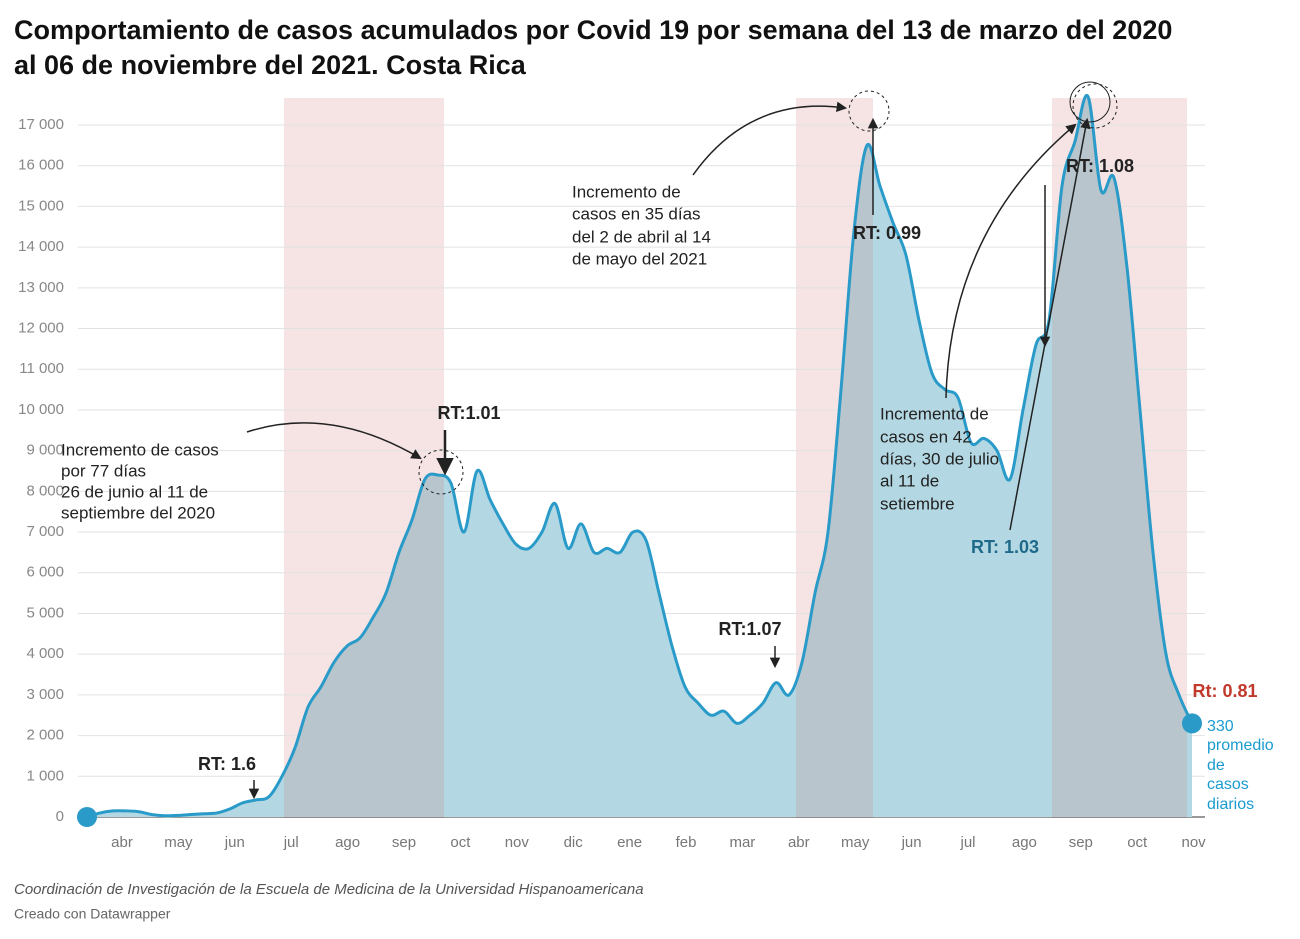  Describe the element at coordinates (41, 124) in the screenshot. I see `y-tick-label: 17 000` at that location.